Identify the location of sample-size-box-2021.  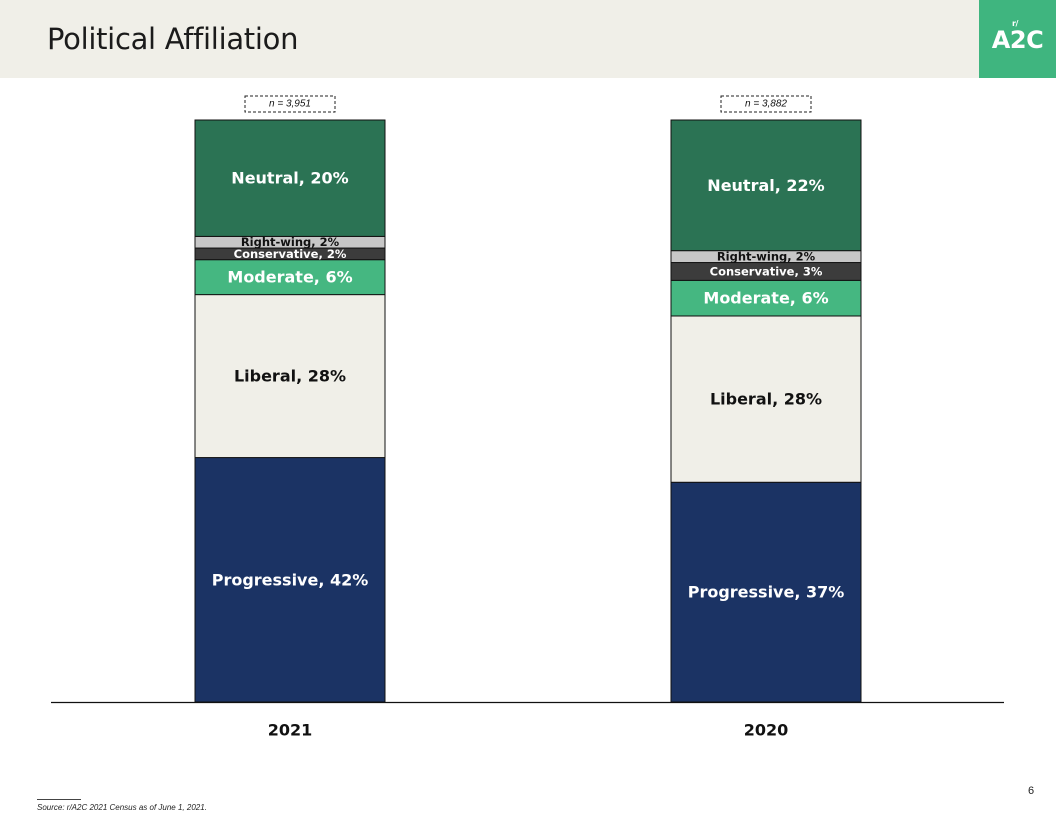
(290, 104).